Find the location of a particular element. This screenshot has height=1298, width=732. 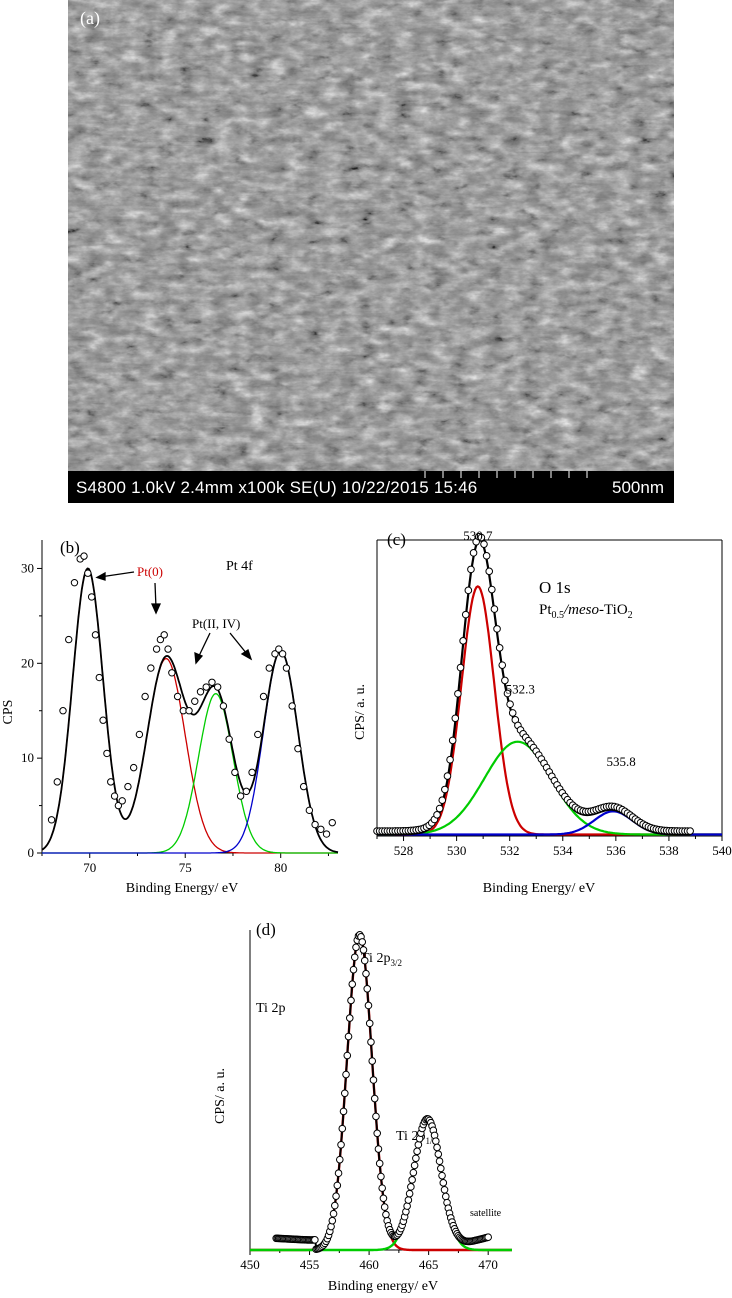

chart-c-peak-label: 530.7 is located at coordinates (478, 535).